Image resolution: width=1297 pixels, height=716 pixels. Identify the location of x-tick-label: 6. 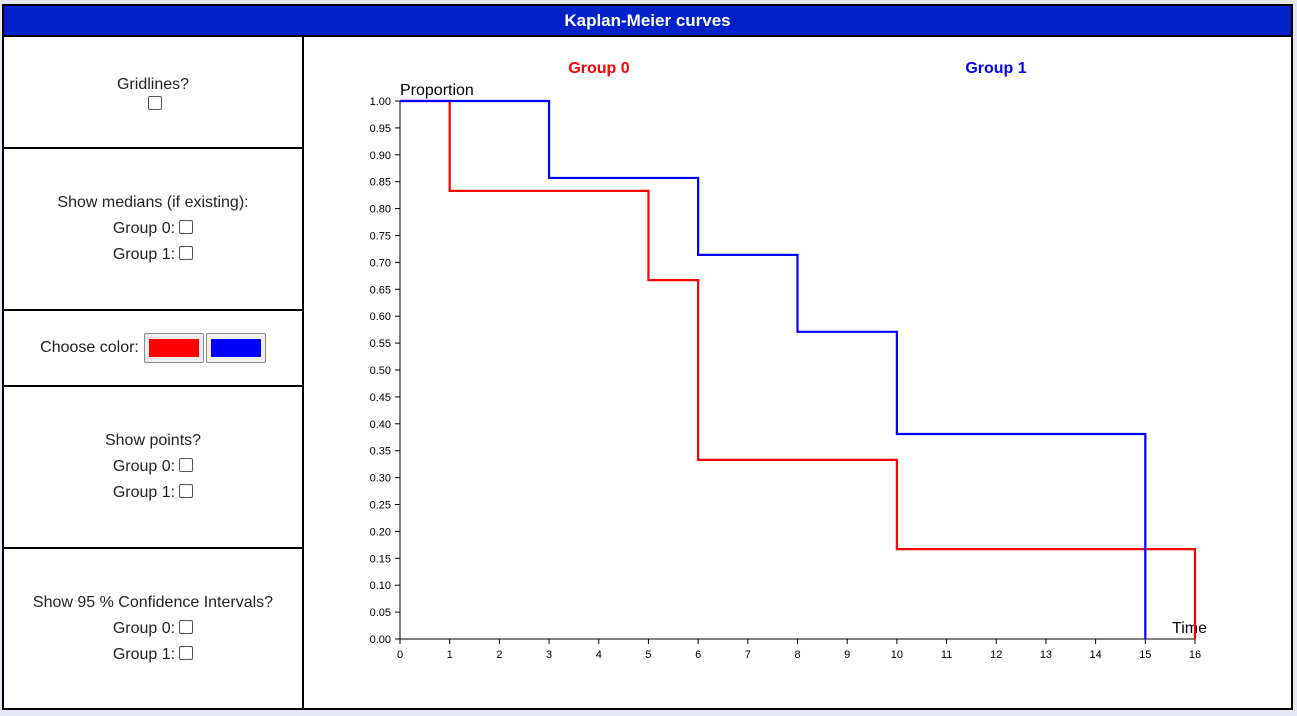
(698, 655).